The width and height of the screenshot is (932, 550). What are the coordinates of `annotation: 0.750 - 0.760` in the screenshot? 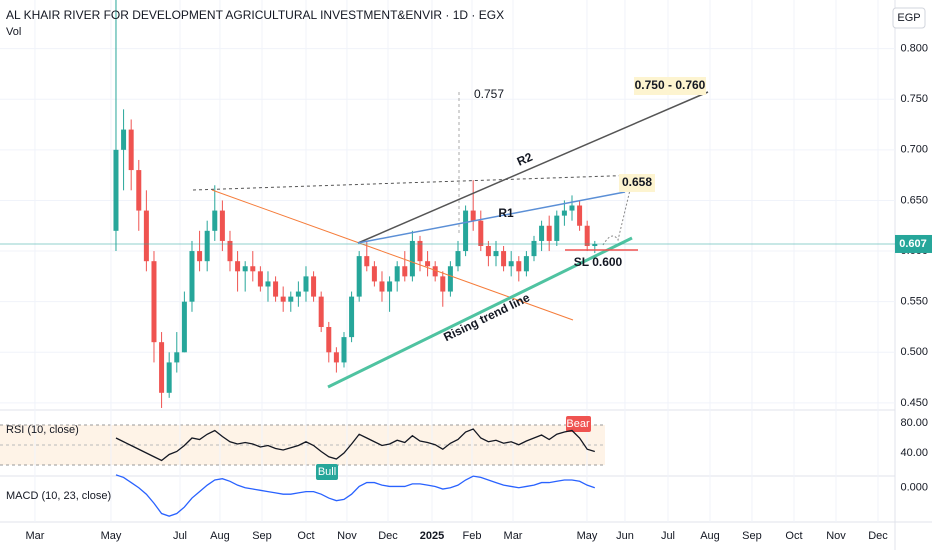 It's located at (670, 85).